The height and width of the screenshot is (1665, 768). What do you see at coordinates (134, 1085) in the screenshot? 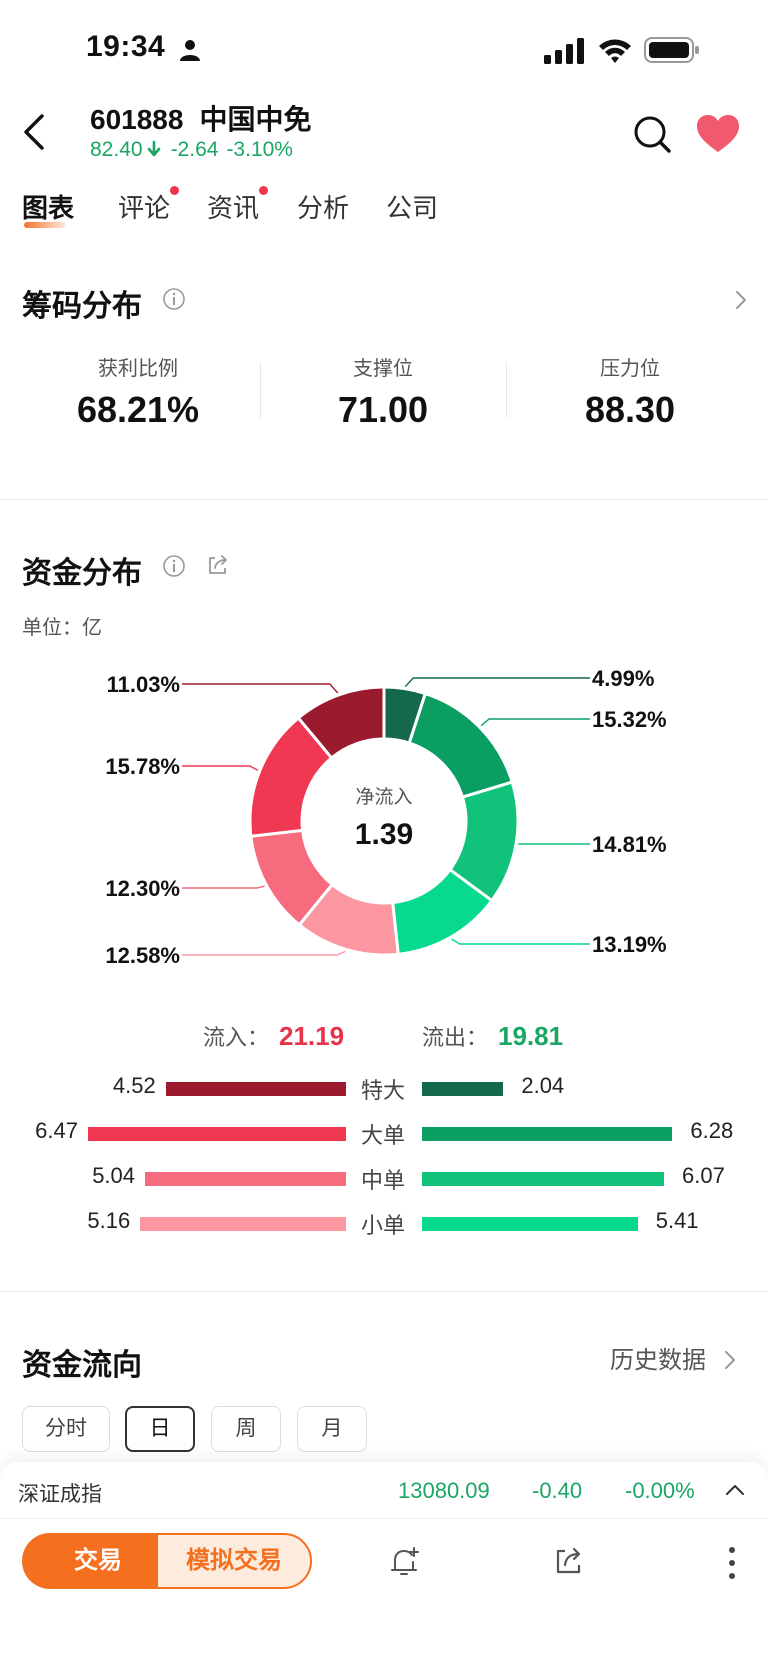
I see `inflow-value: 4.52` at bounding box center [134, 1085].